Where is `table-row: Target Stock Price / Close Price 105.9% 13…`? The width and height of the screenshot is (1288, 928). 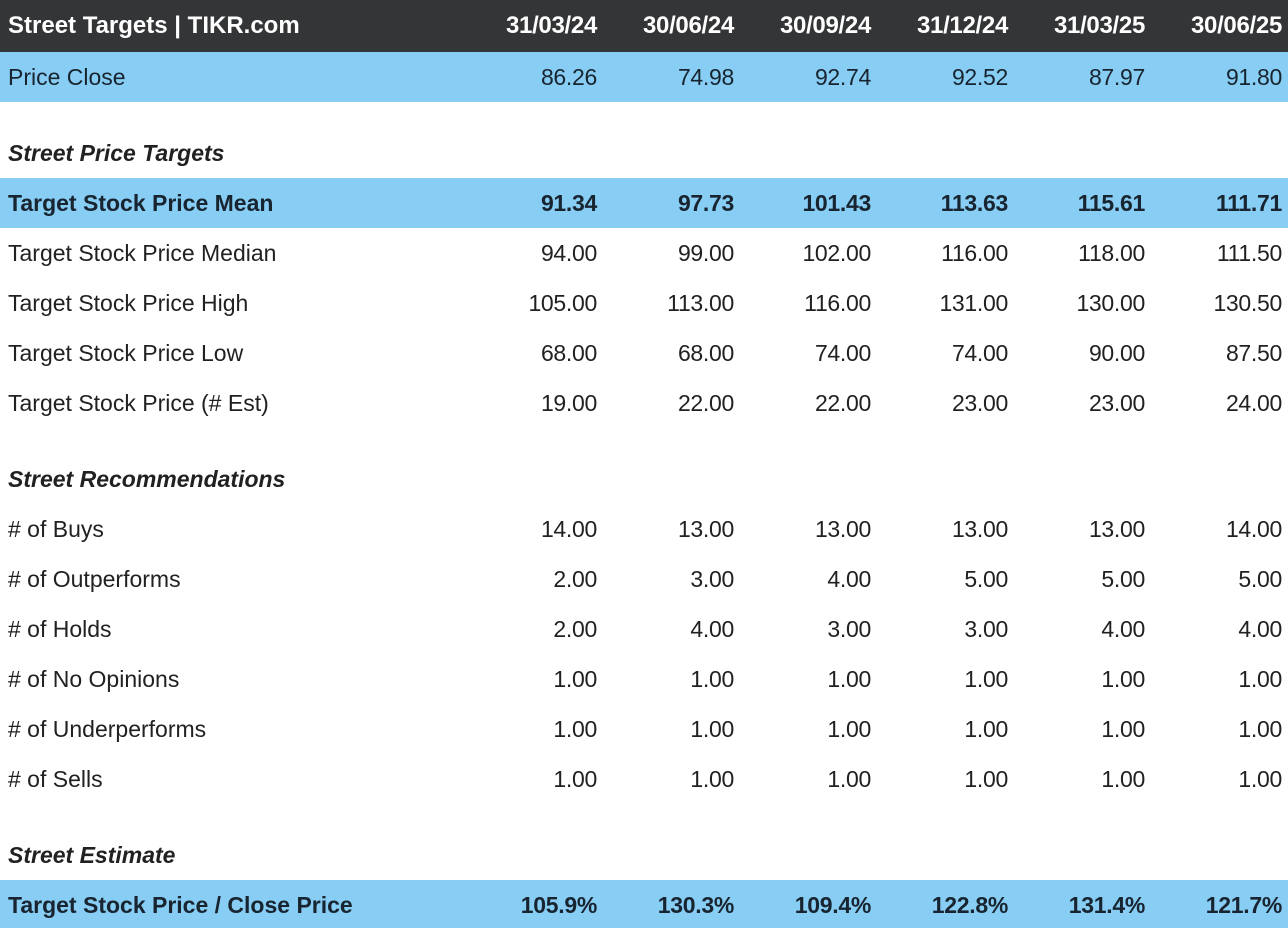 table-row: Target Stock Price / Close Price 105.9% 13… is located at coordinates (644, 904).